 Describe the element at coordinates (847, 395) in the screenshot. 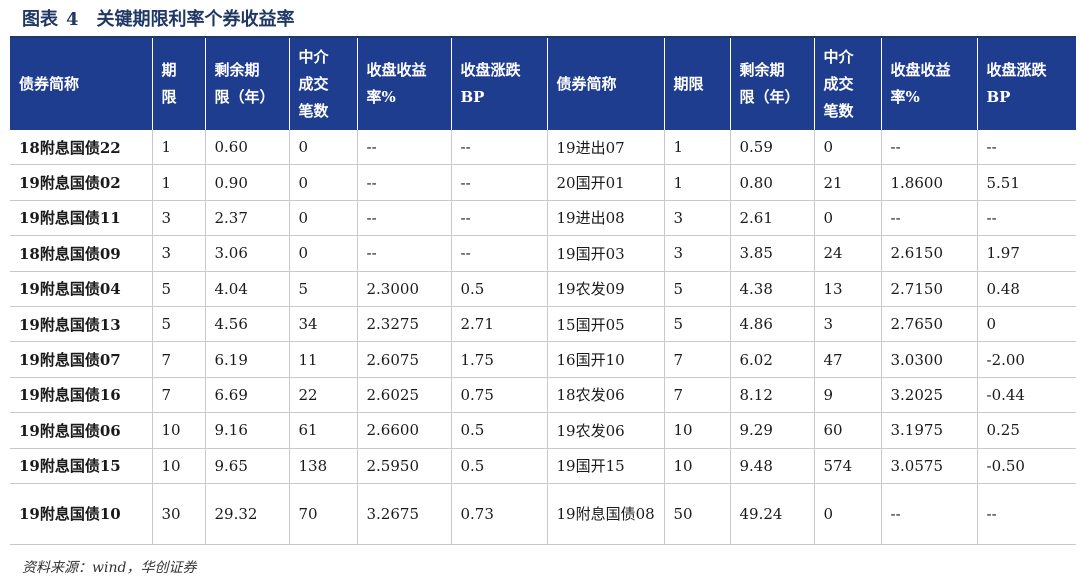

I see `table-cell: 9` at that location.